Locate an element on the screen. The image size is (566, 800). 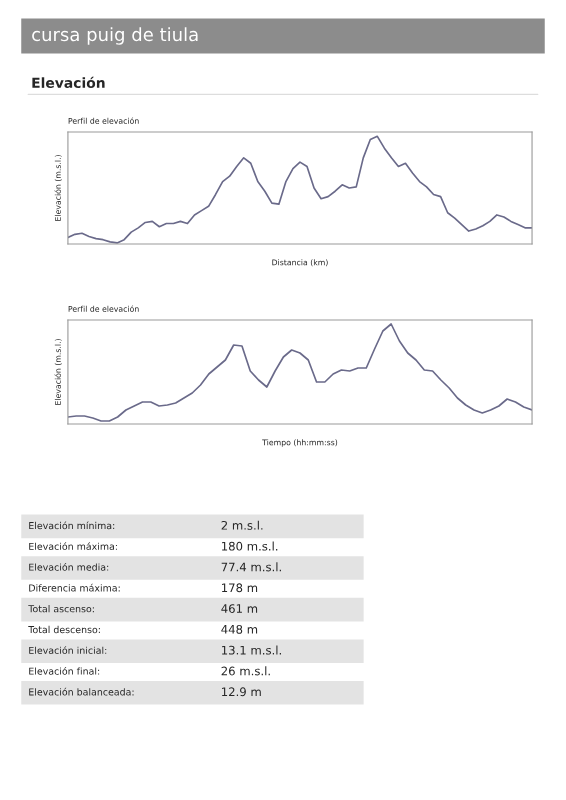
text: cursa puig de tiula is located at coordinates (115, 36).